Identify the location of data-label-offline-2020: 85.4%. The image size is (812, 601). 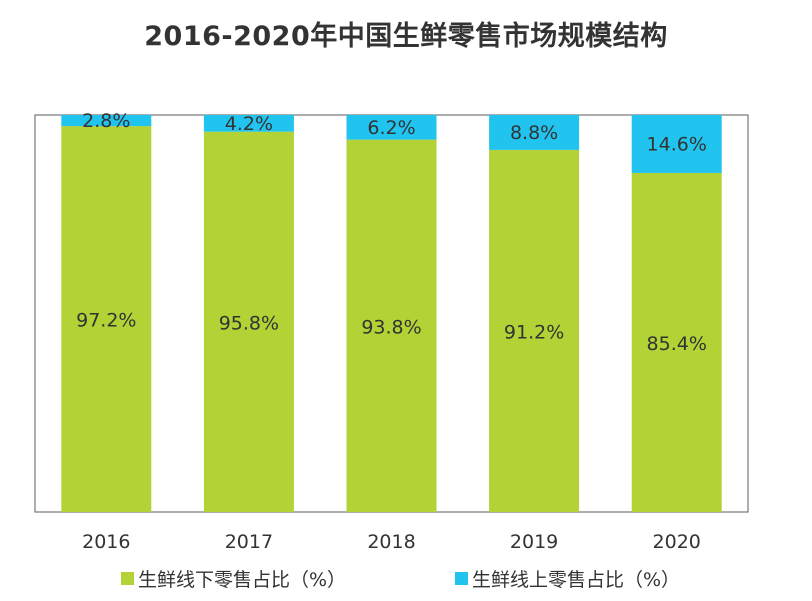
(677, 344).